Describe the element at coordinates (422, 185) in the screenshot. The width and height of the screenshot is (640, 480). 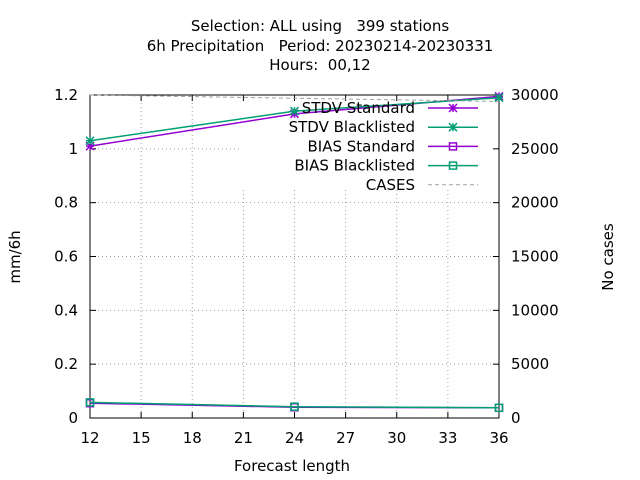
I see `legend-item: CASES` at that location.